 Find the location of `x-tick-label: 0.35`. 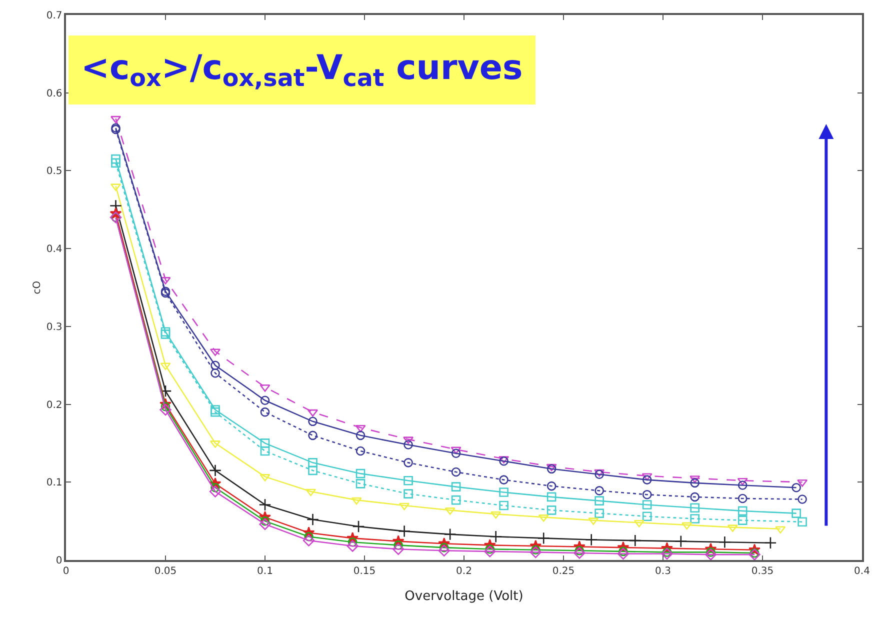

x-tick-label: 0.35 is located at coordinates (762, 571).